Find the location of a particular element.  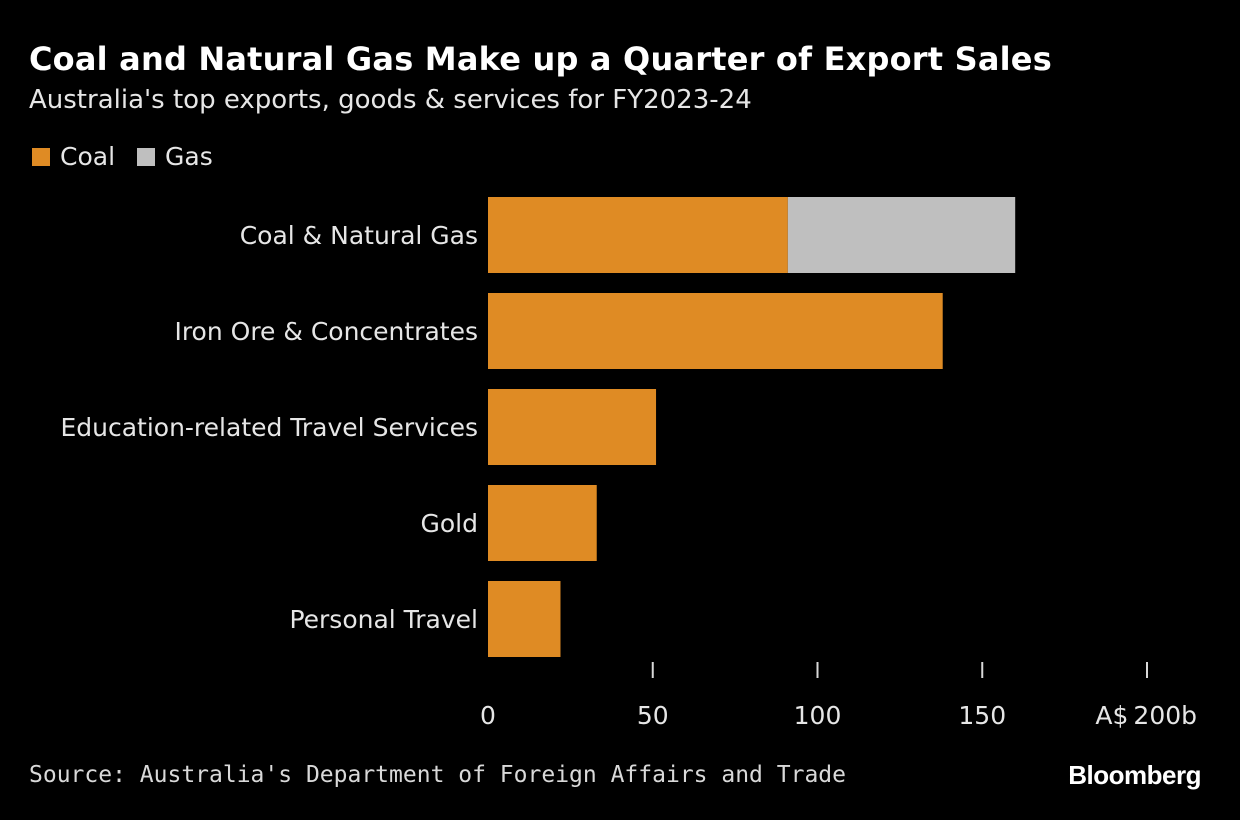

category-label-iron-ore-concentrates: Iron Ore & Concentrates is located at coordinates (326, 331).